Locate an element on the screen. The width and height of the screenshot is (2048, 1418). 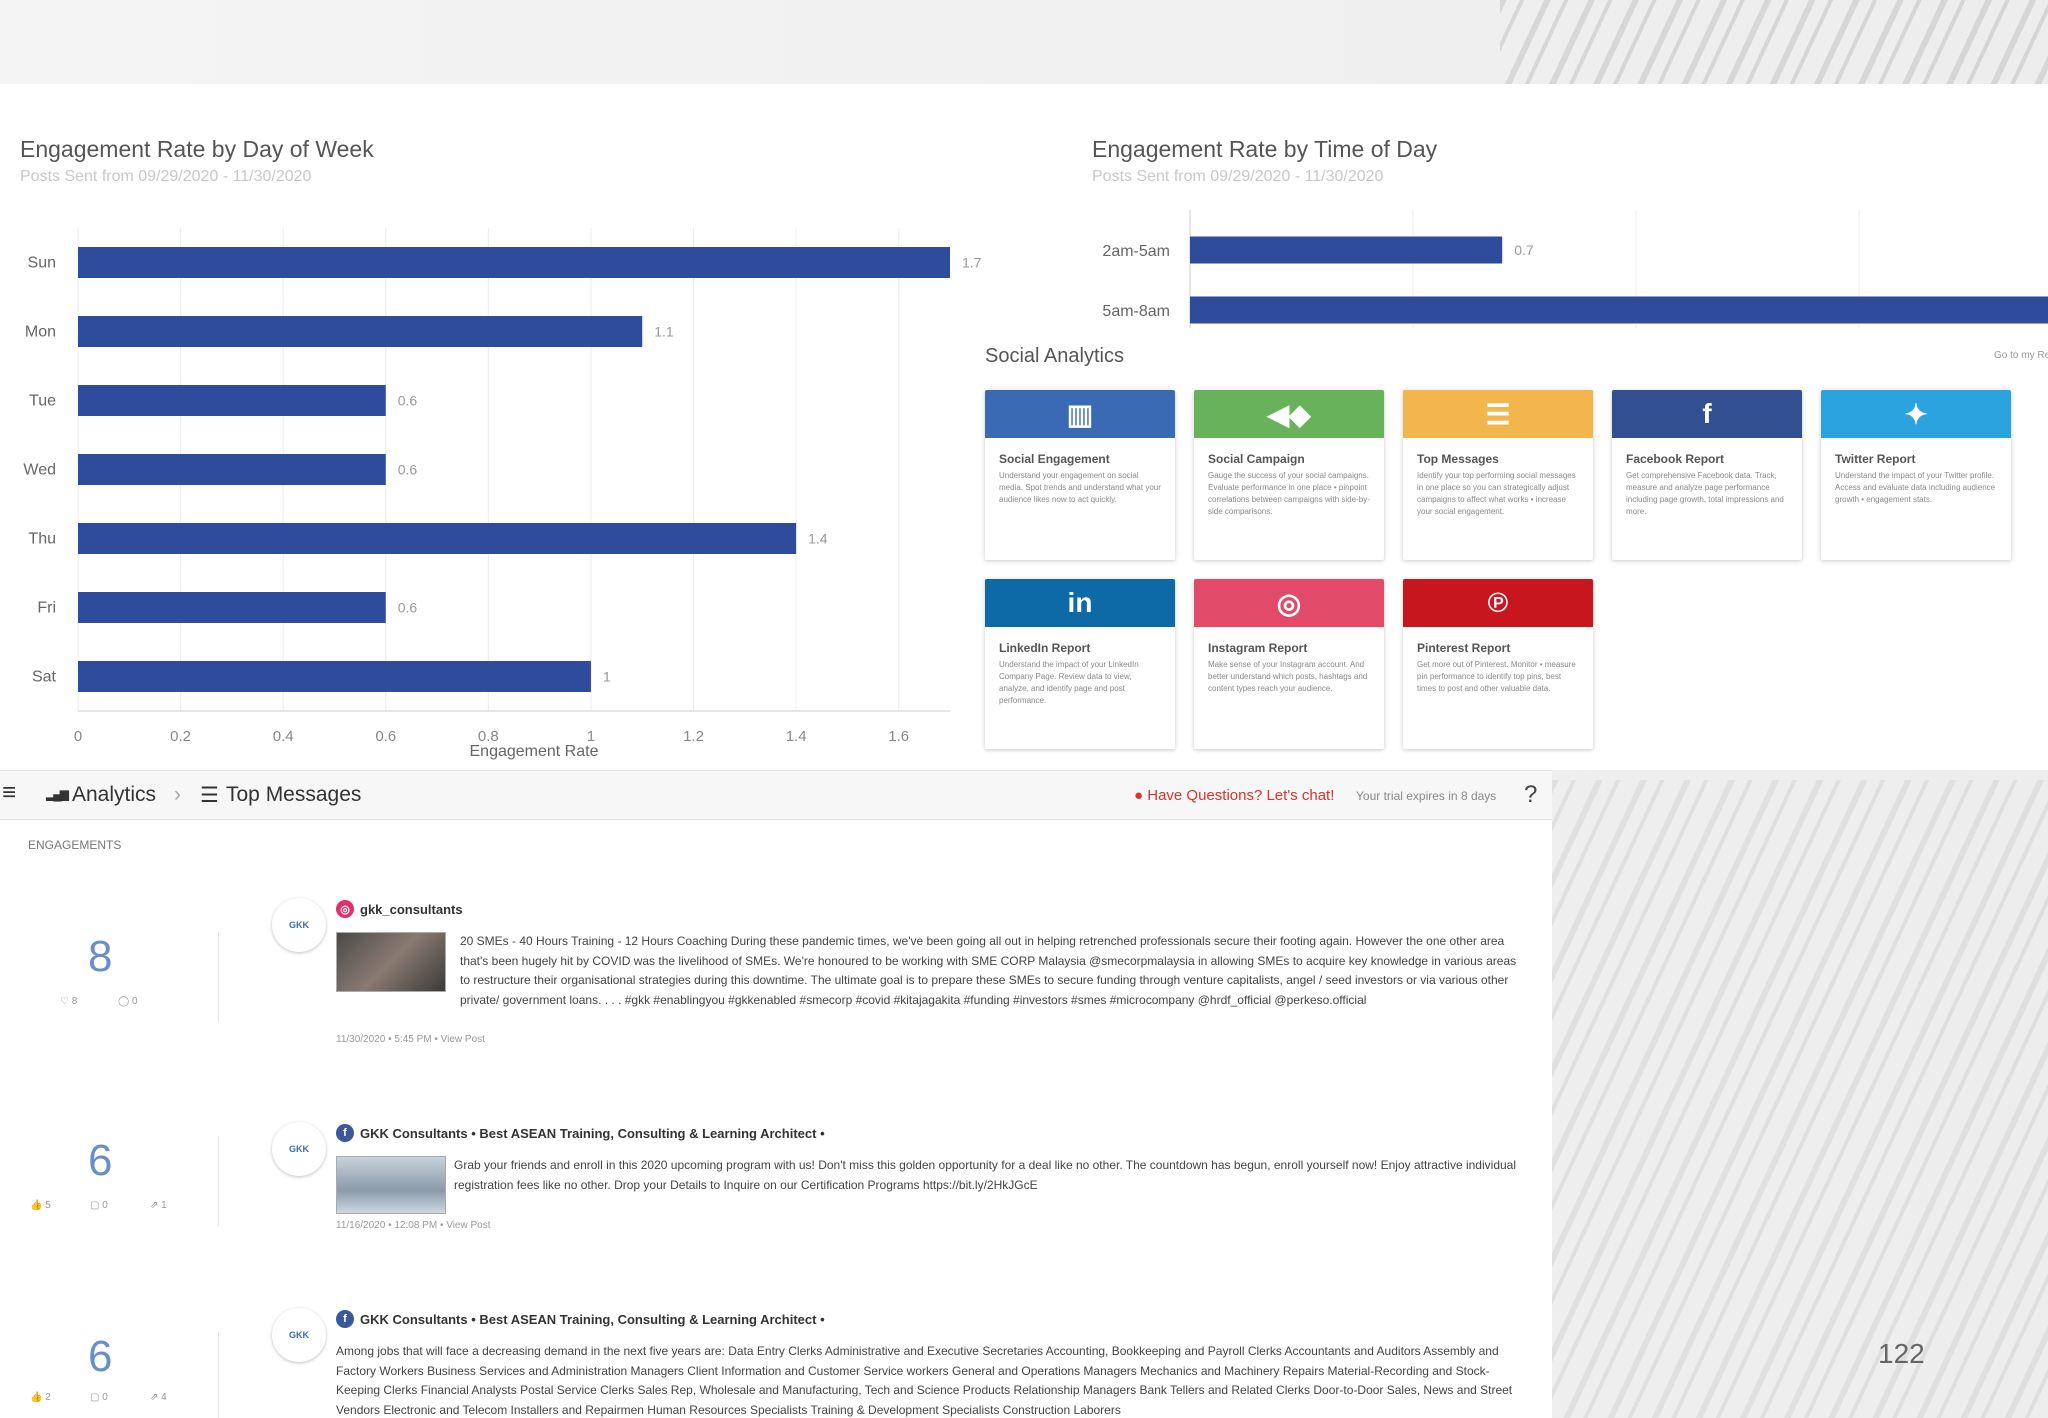
post-meta: 11/16/2020 • 12:08 PM • View Post is located at coordinates (413, 1225).